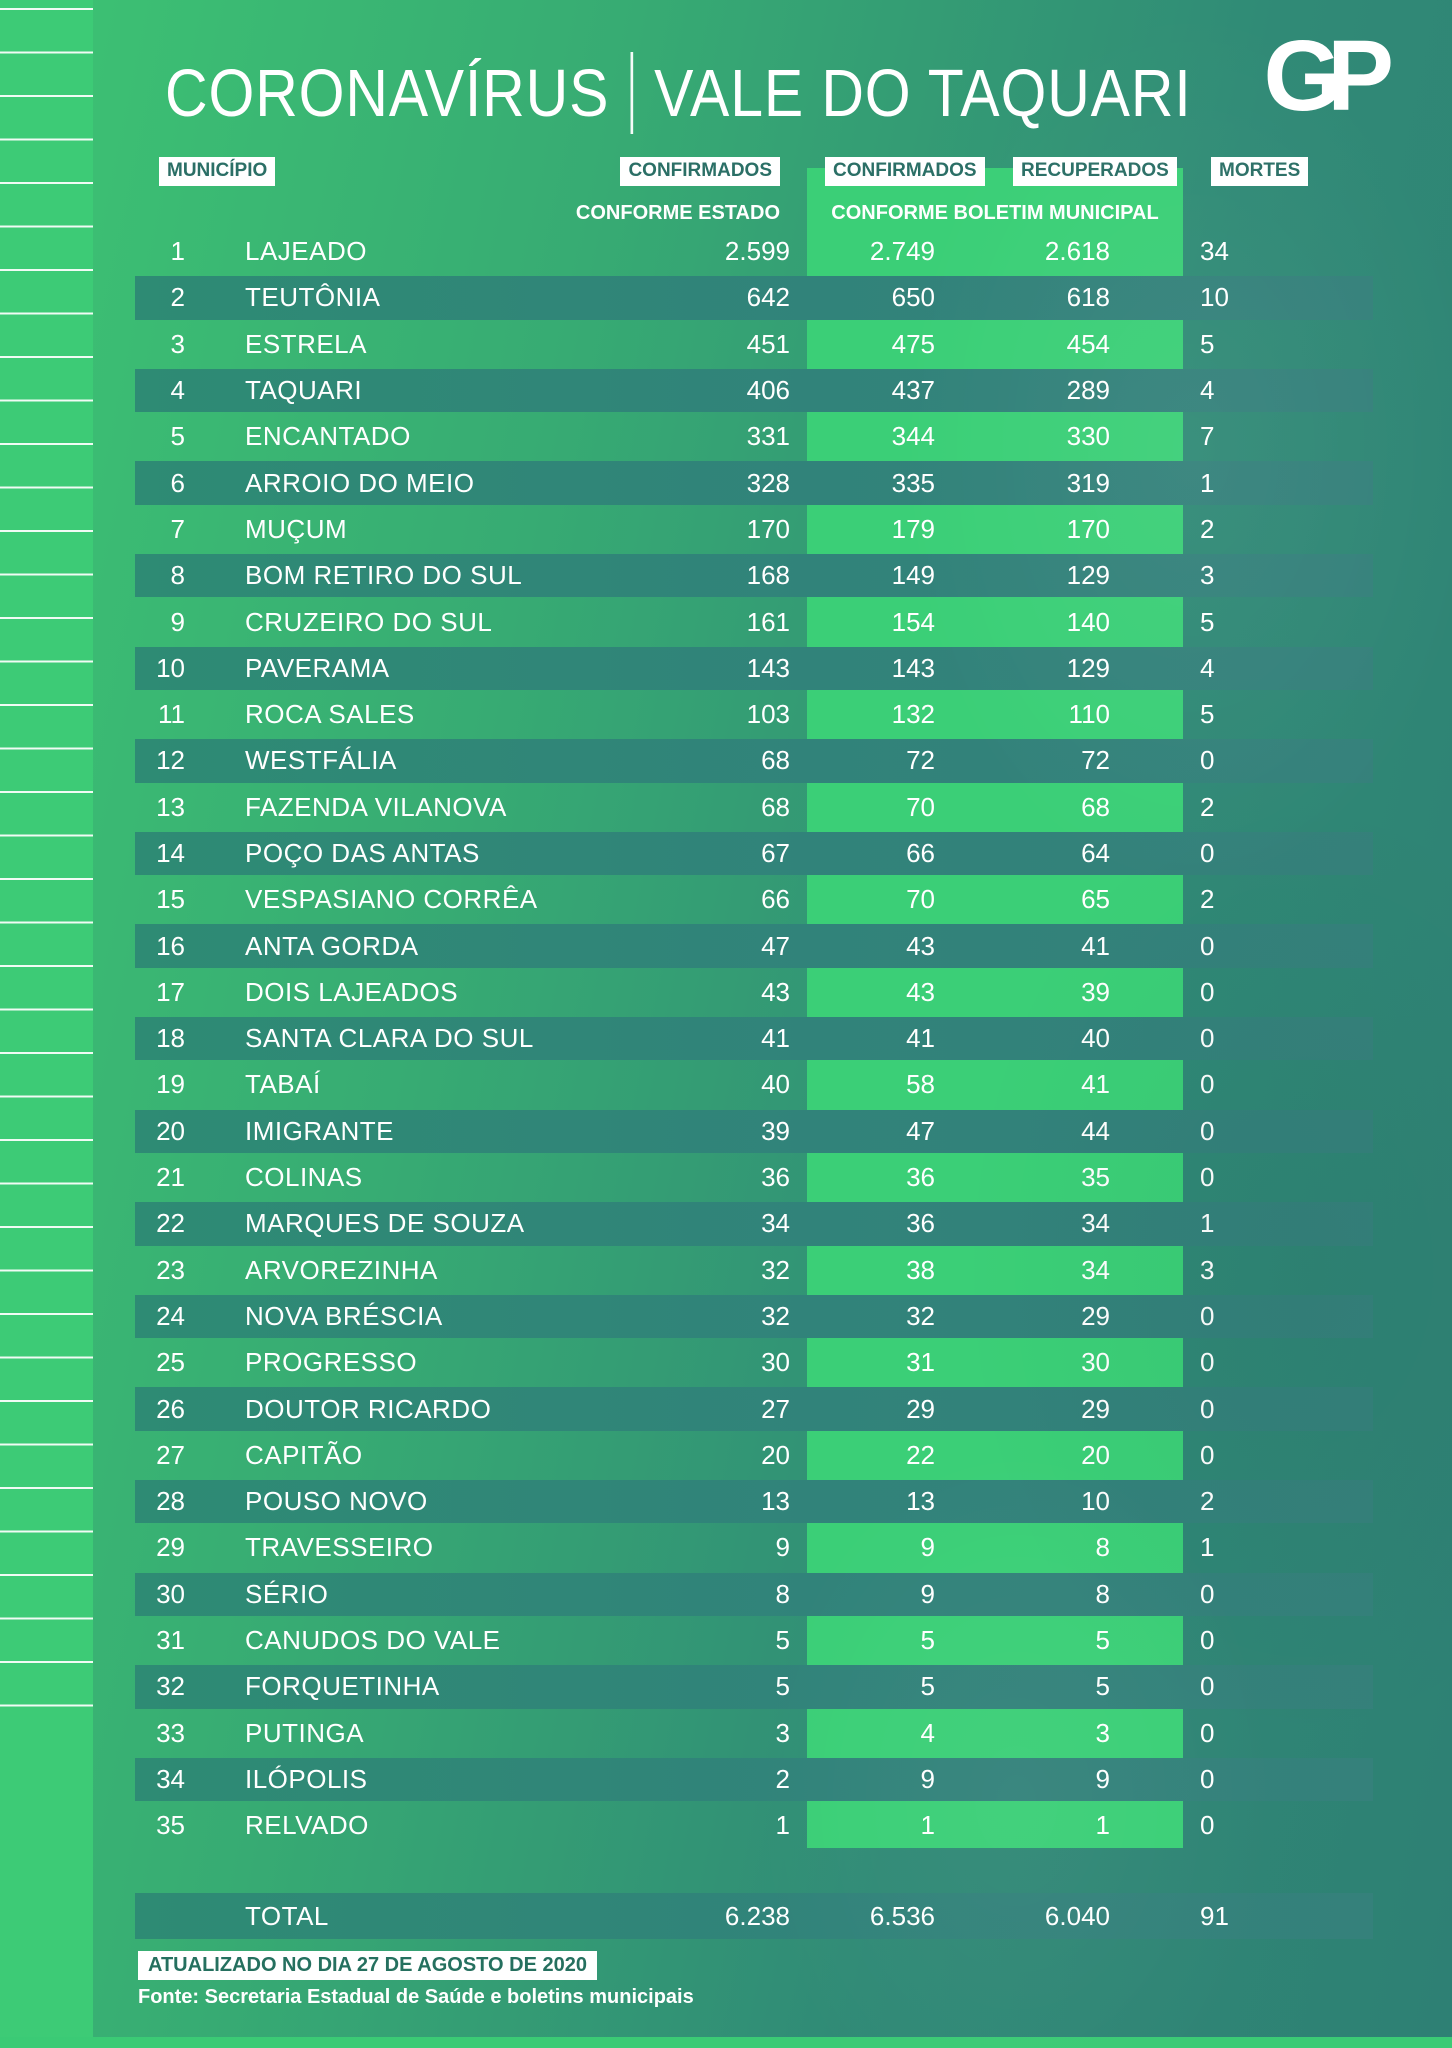 The height and width of the screenshot is (2048, 1452). What do you see at coordinates (177, 251) in the screenshot?
I see `row-rank: 1` at bounding box center [177, 251].